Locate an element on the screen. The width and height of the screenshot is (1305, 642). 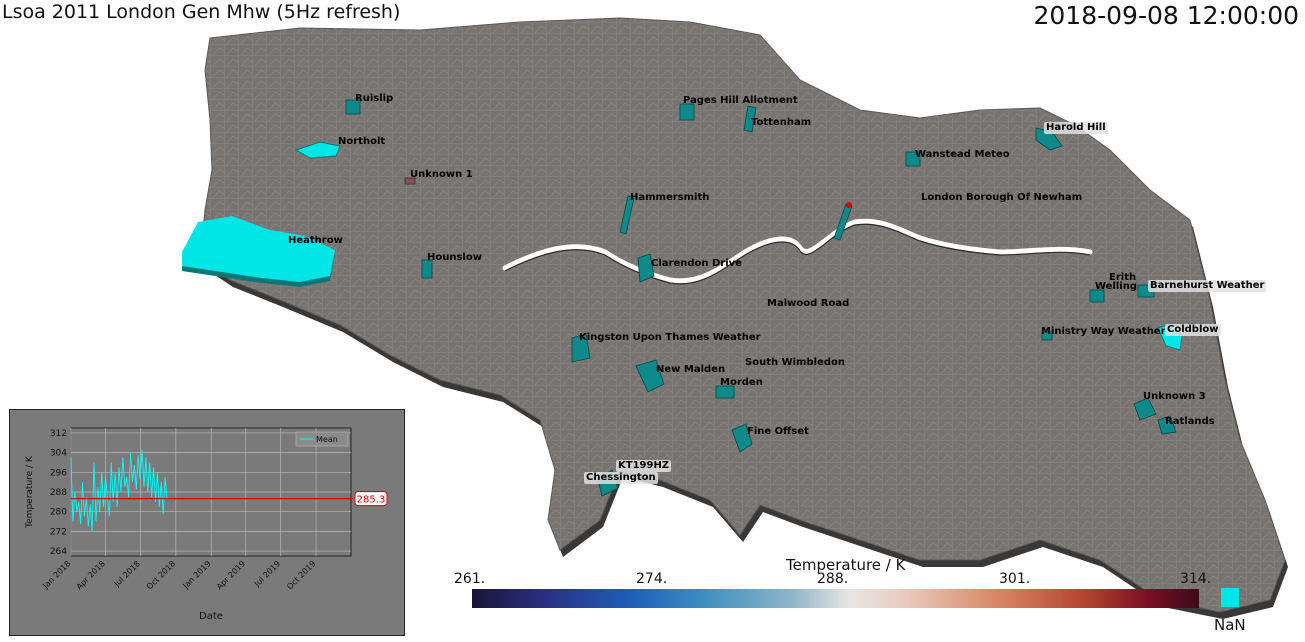
nan-color-swatch is located at coordinates (1230, 597).